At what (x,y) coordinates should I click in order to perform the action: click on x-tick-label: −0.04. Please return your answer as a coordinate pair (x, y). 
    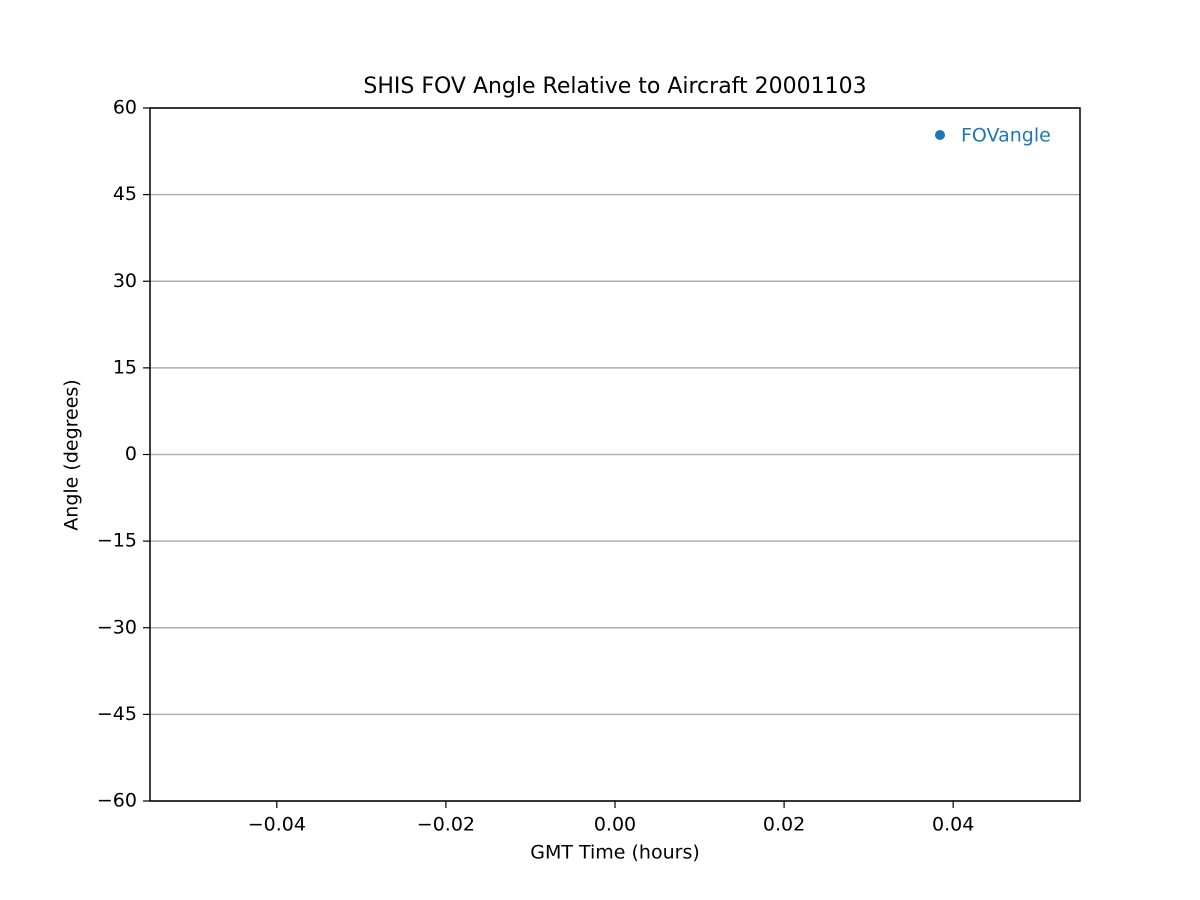
    Looking at the image, I should click on (277, 825).